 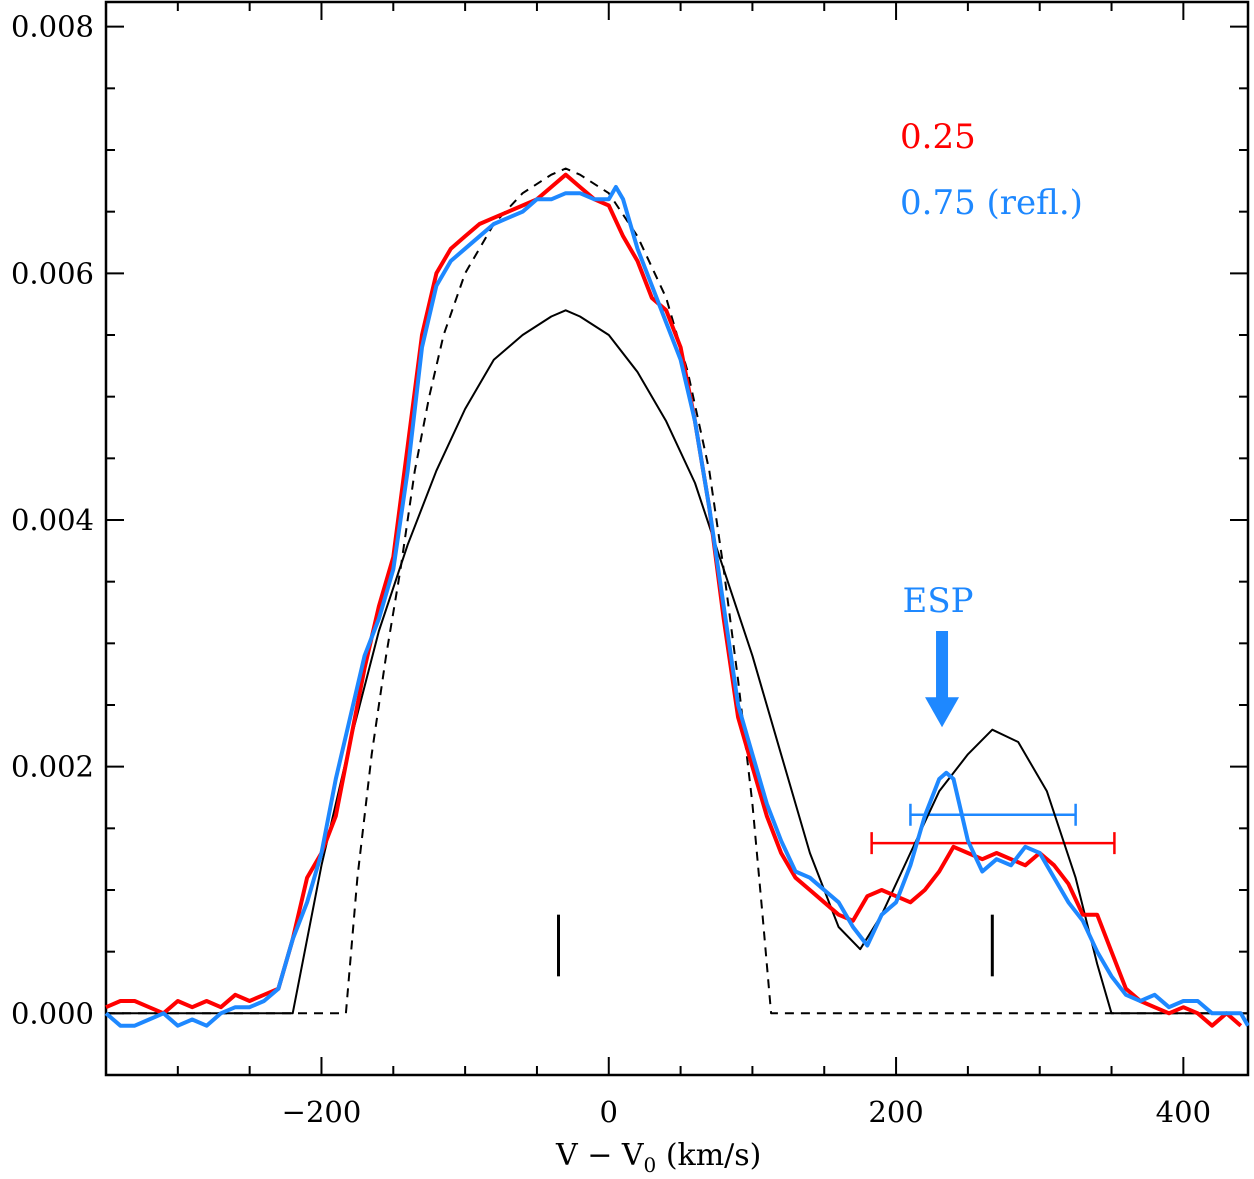 What do you see at coordinates (650, 1164) in the screenshot?
I see `x-axis-title-sub: 0` at bounding box center [650, 1164].